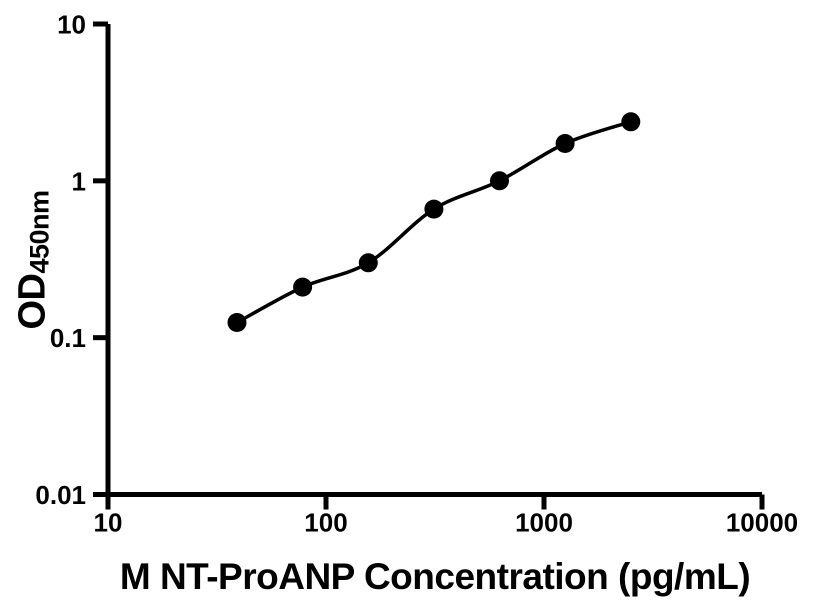  Describe the element at coordinates (71, 25) in the screenshot. I see `y-axis-tick-label: 10` at that location.